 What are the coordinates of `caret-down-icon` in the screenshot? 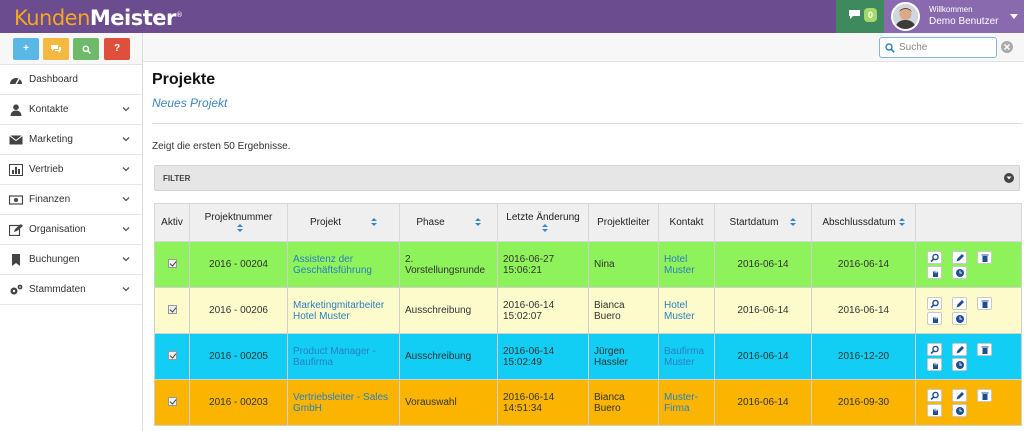 It's located at (1014, 16).